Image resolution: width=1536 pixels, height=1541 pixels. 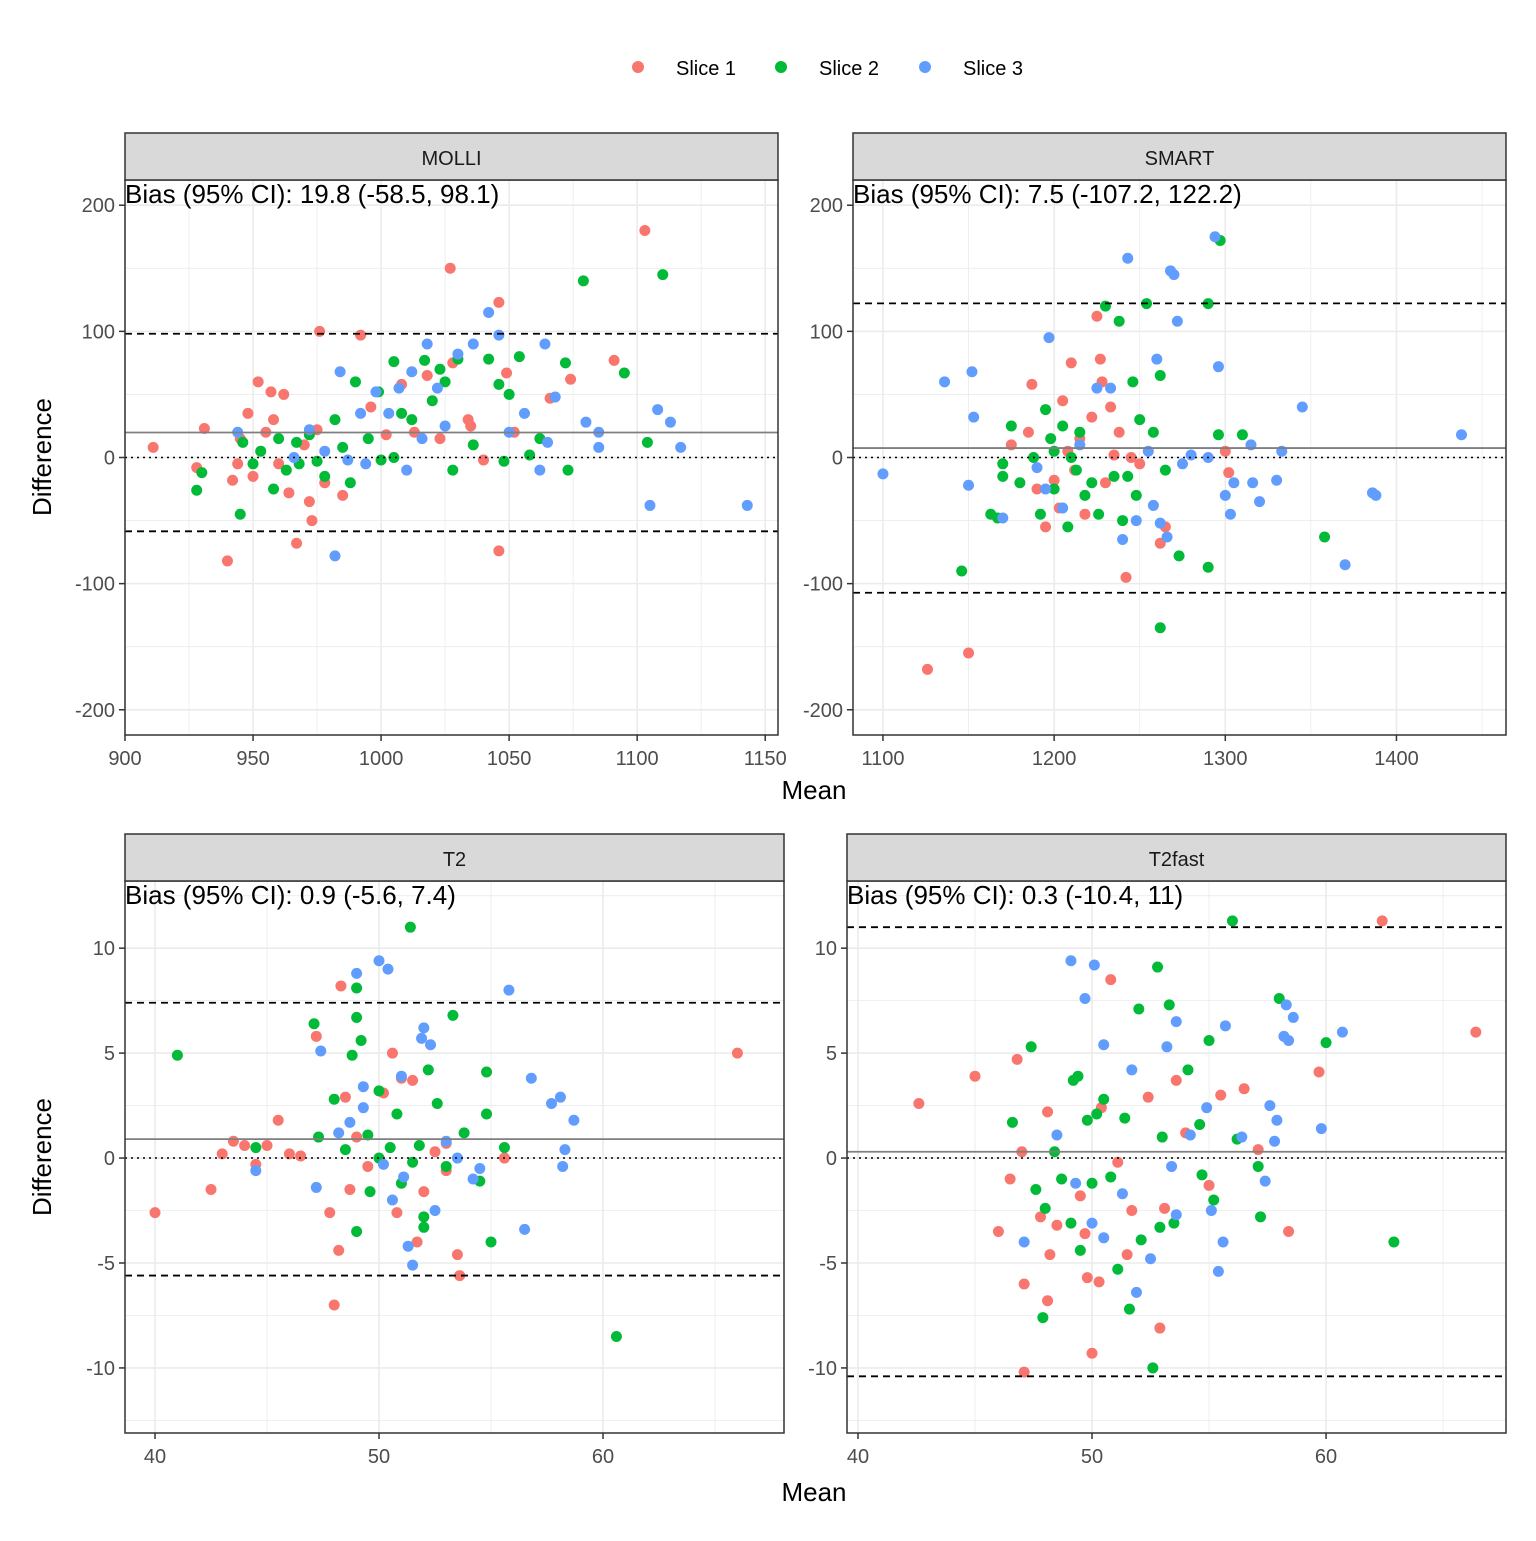 What do you see at coordinates (95, 585) in the screenshot?
I see `y-tick-label: -100` at bounding box center [95, 585].